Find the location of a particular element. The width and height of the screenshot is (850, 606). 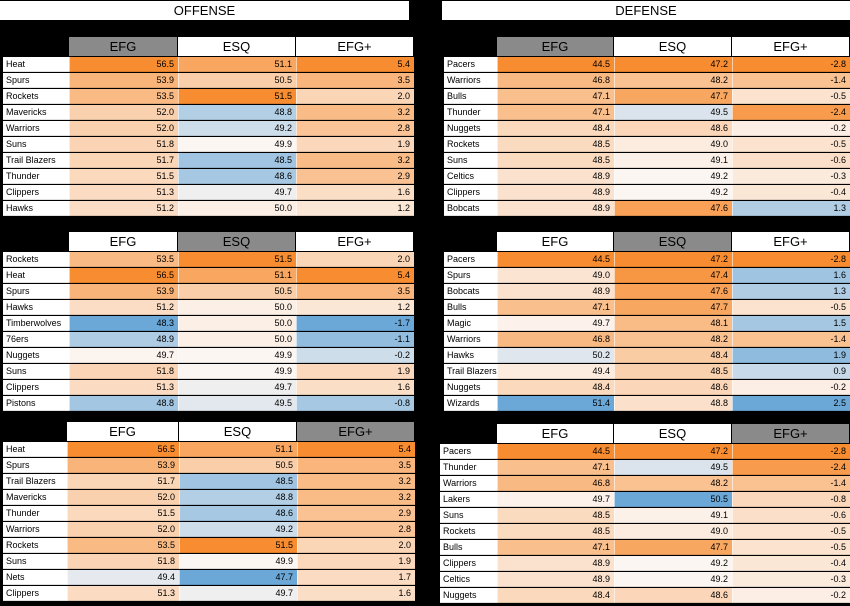

value-efg-plus: 2.0 is located at coordinates (355, 96).